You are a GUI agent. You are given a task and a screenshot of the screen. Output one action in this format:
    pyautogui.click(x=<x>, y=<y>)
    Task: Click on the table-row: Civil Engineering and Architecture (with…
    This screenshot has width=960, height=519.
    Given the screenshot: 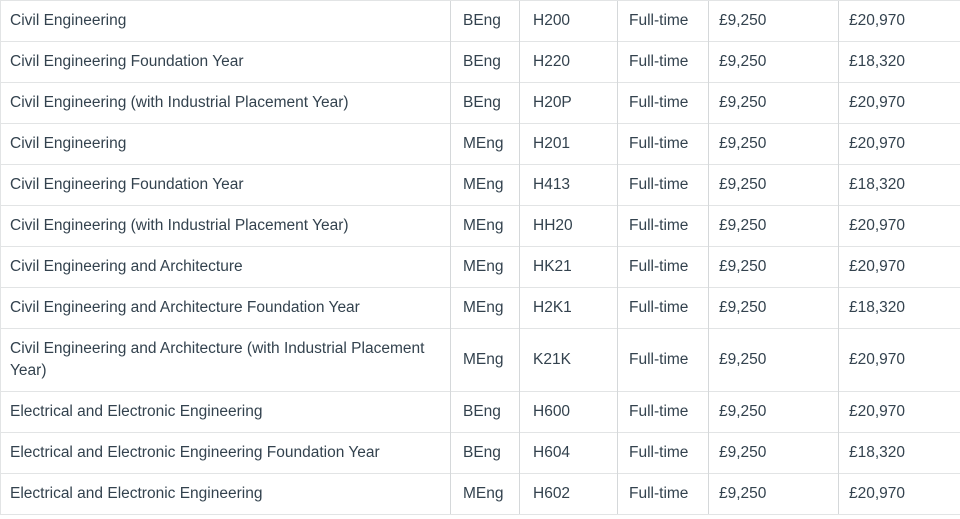 What is the action you would take?
    pyautogui.click(x=480, y=360)
    